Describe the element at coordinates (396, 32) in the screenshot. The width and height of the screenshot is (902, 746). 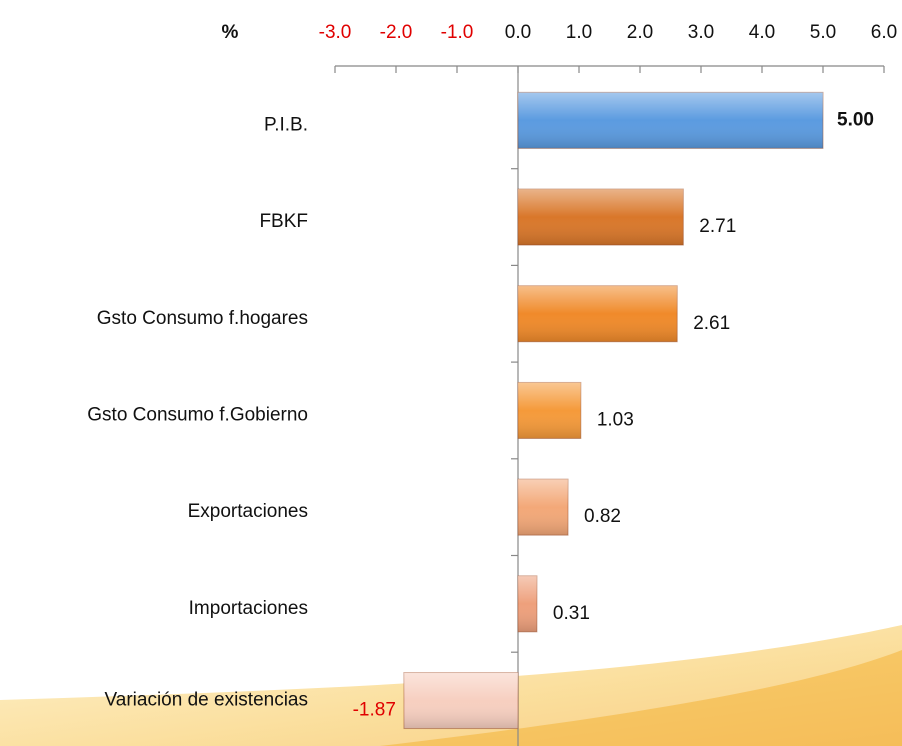
I see `x-tick-label: -2.0` at that location.